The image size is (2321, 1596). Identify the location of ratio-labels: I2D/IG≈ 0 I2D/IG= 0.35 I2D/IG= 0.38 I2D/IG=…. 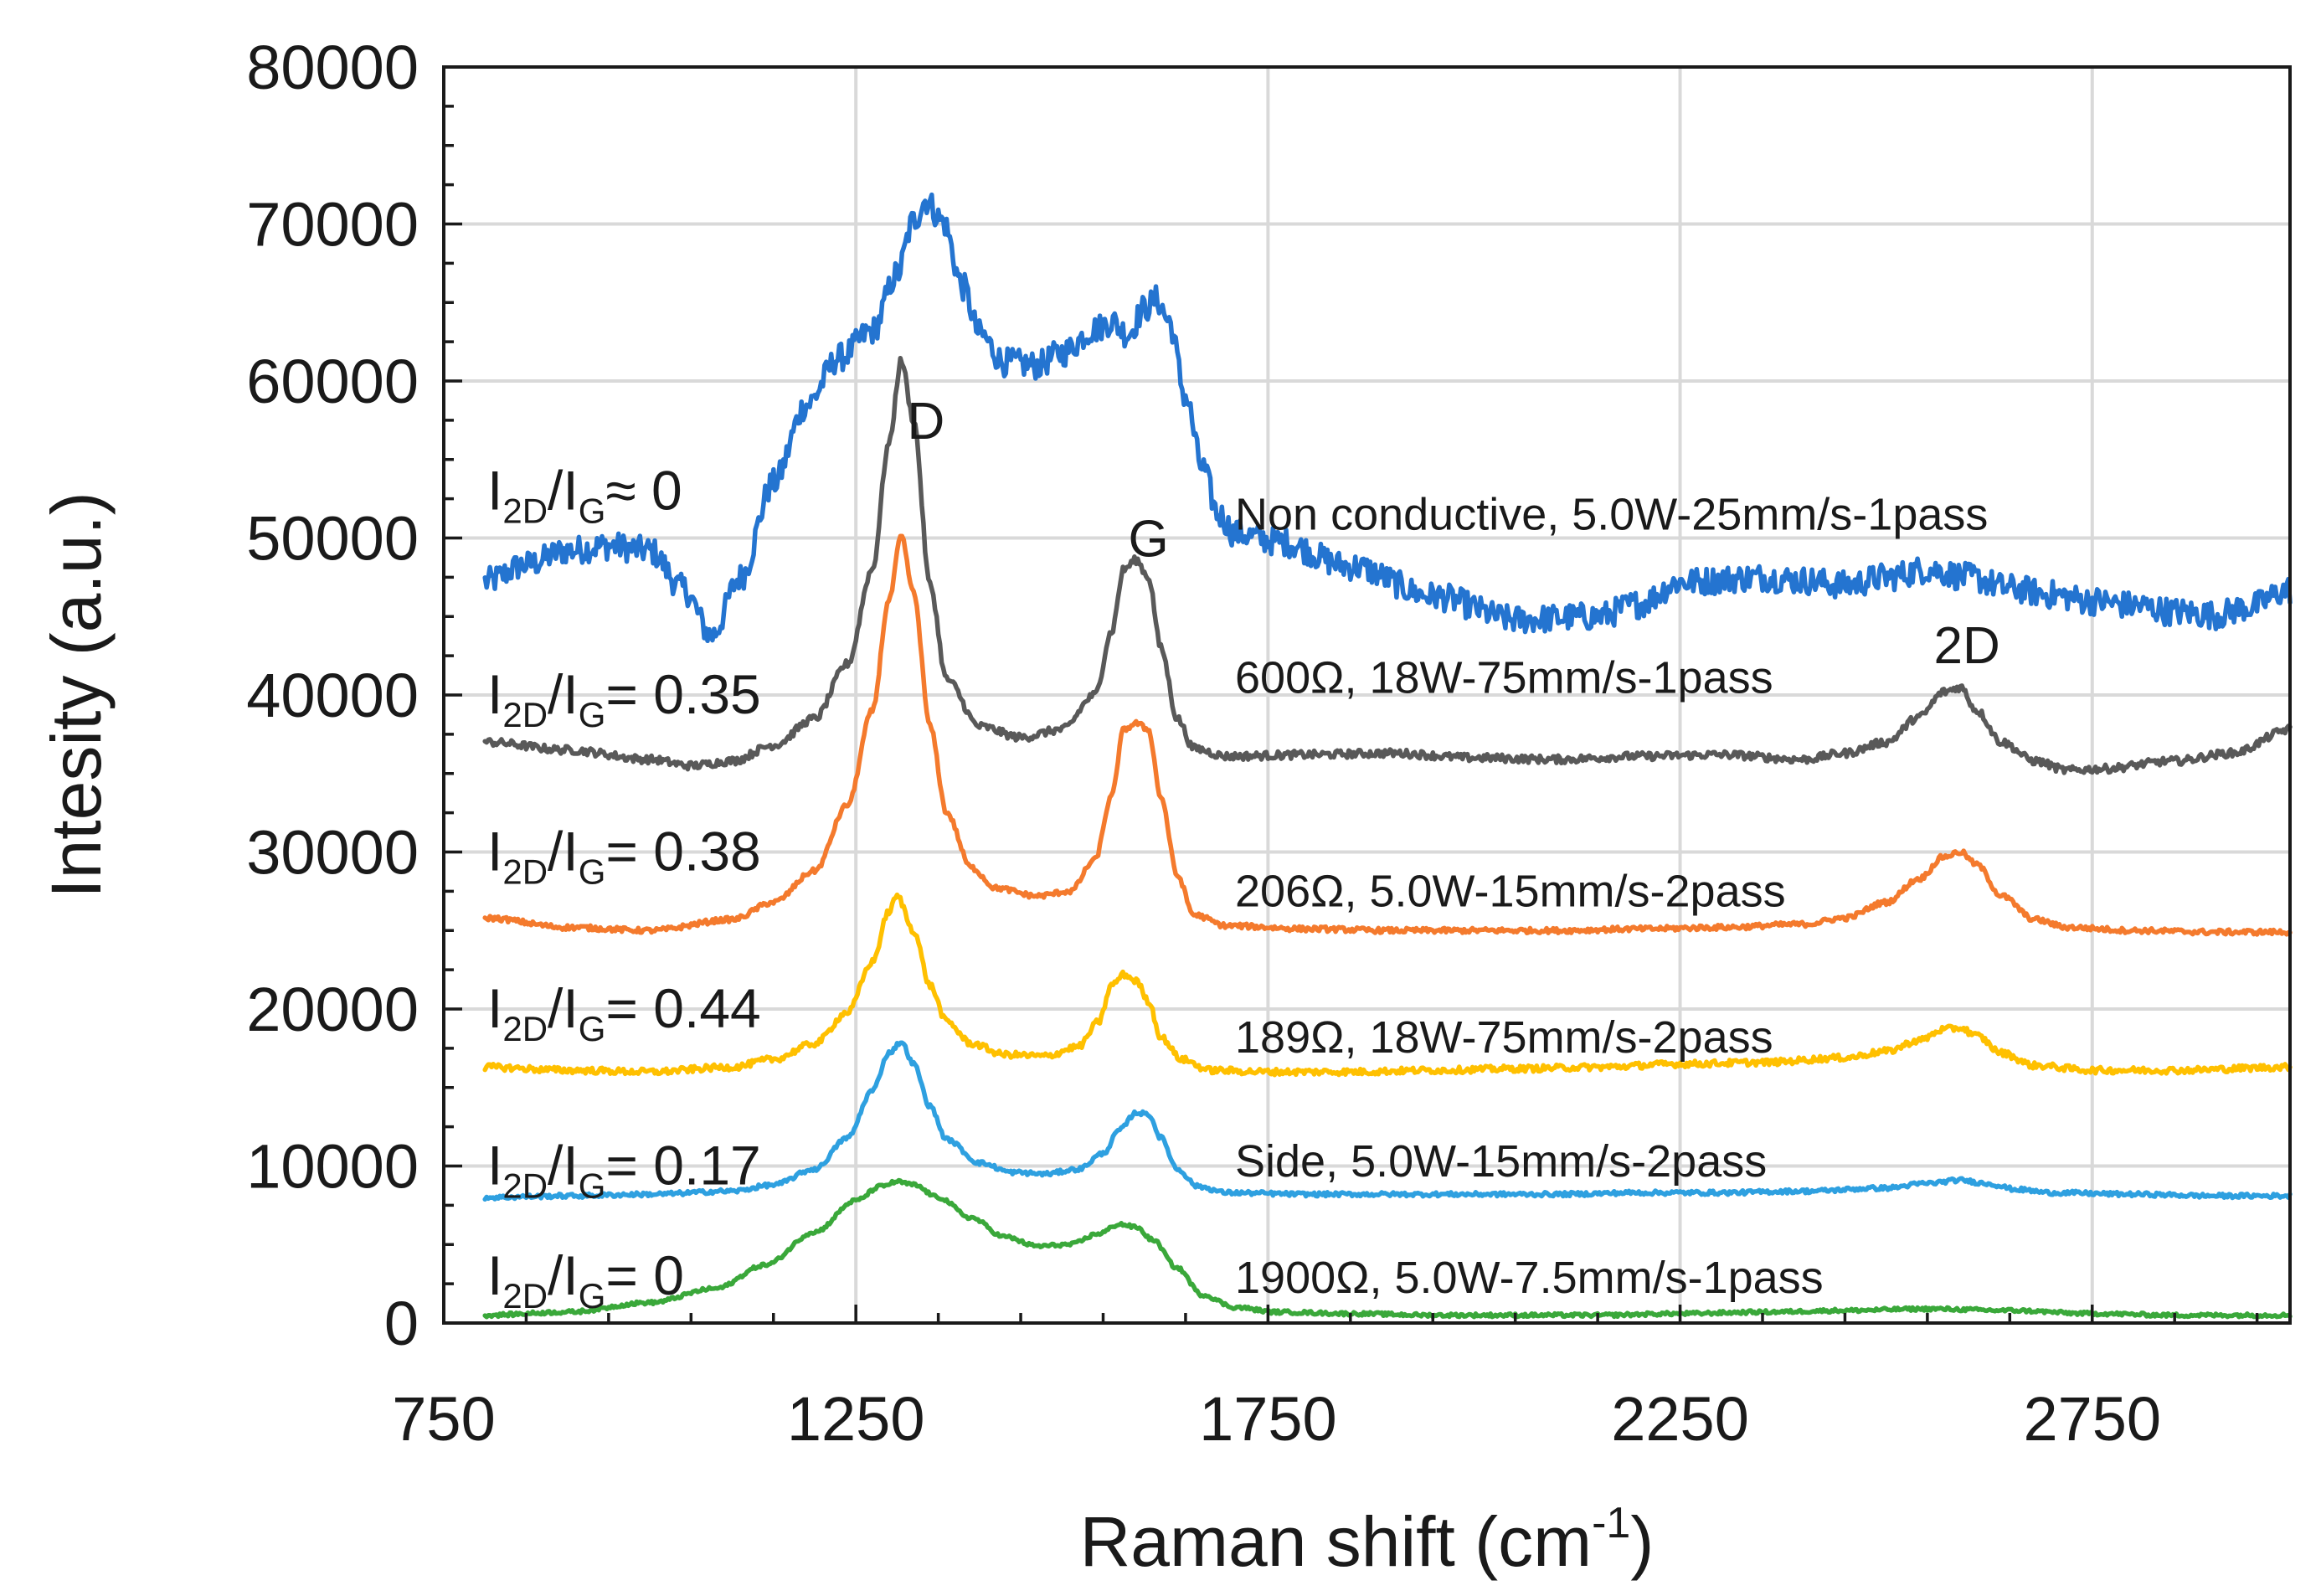
(624, 887).